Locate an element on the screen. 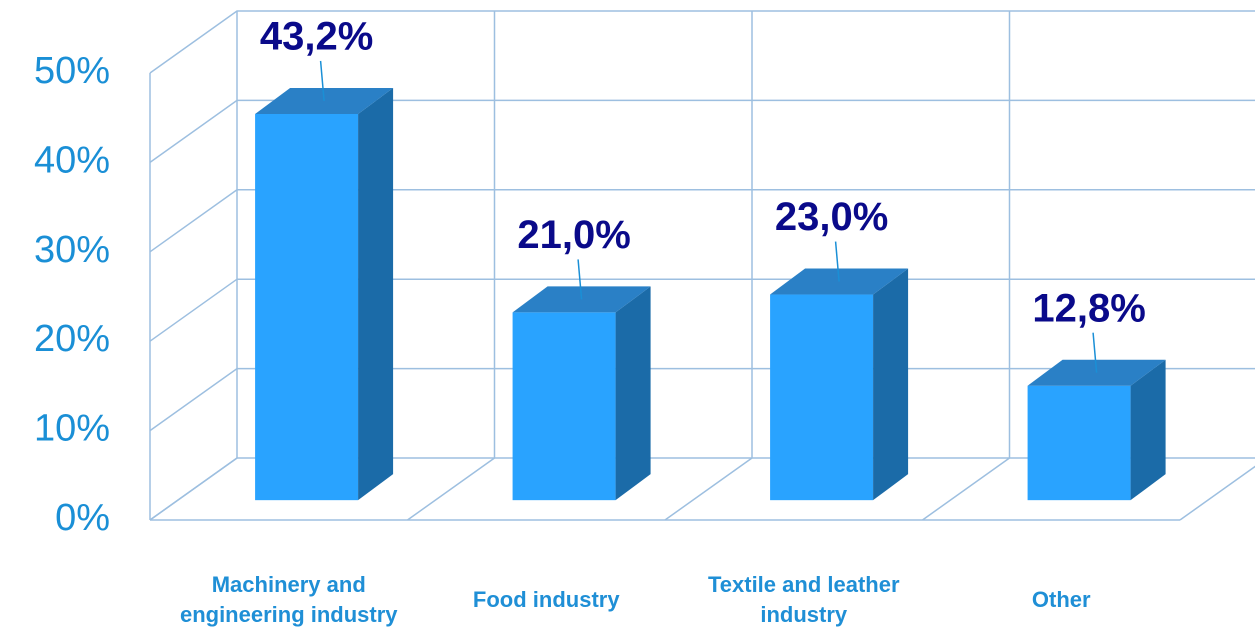  data-label: 43,2% is located at coordinates (316, 37).